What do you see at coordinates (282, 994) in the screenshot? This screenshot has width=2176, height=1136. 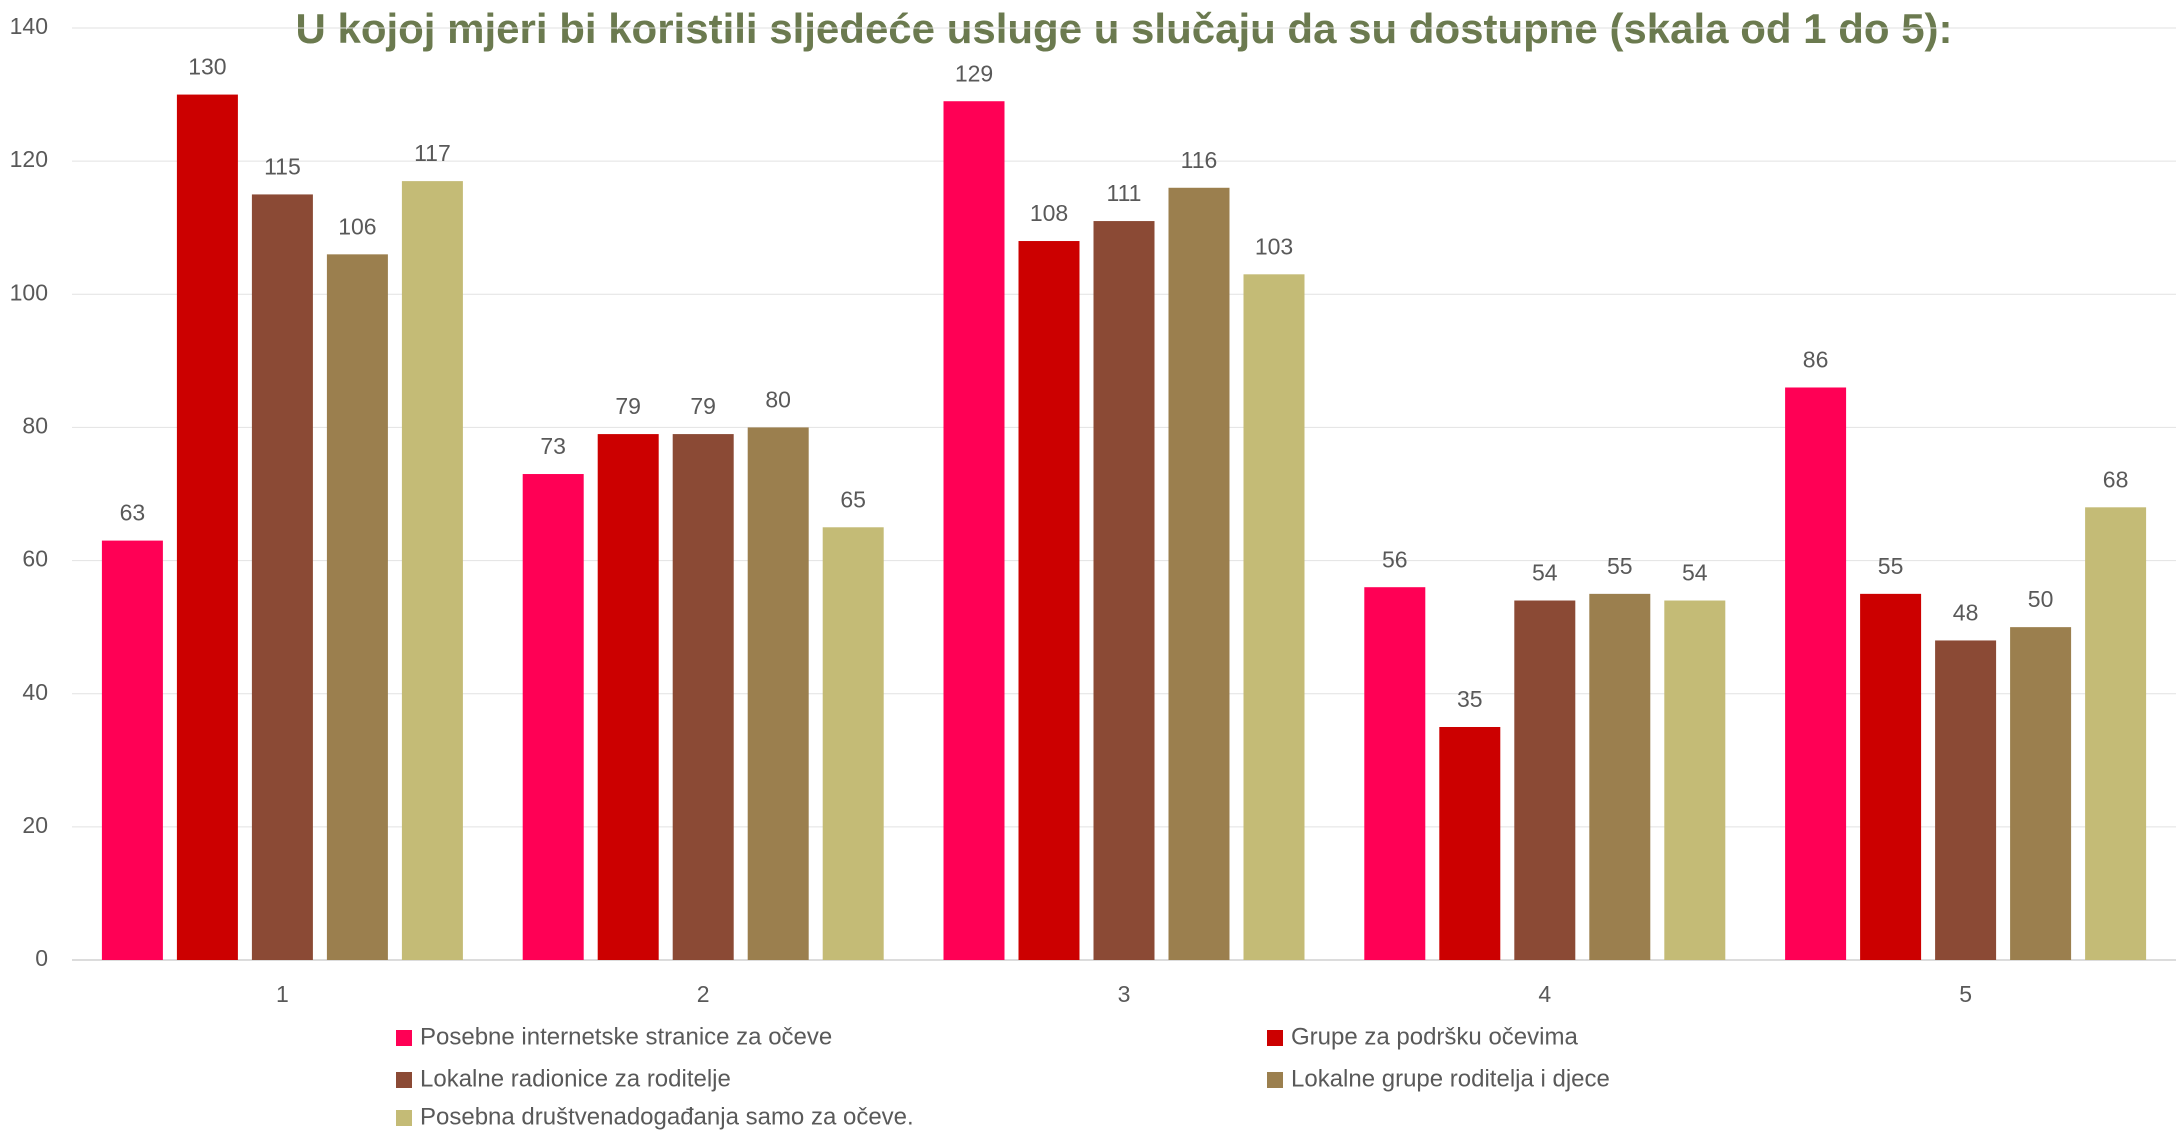 I see `x-tick-label: 1` at bounding box center [282, 994].